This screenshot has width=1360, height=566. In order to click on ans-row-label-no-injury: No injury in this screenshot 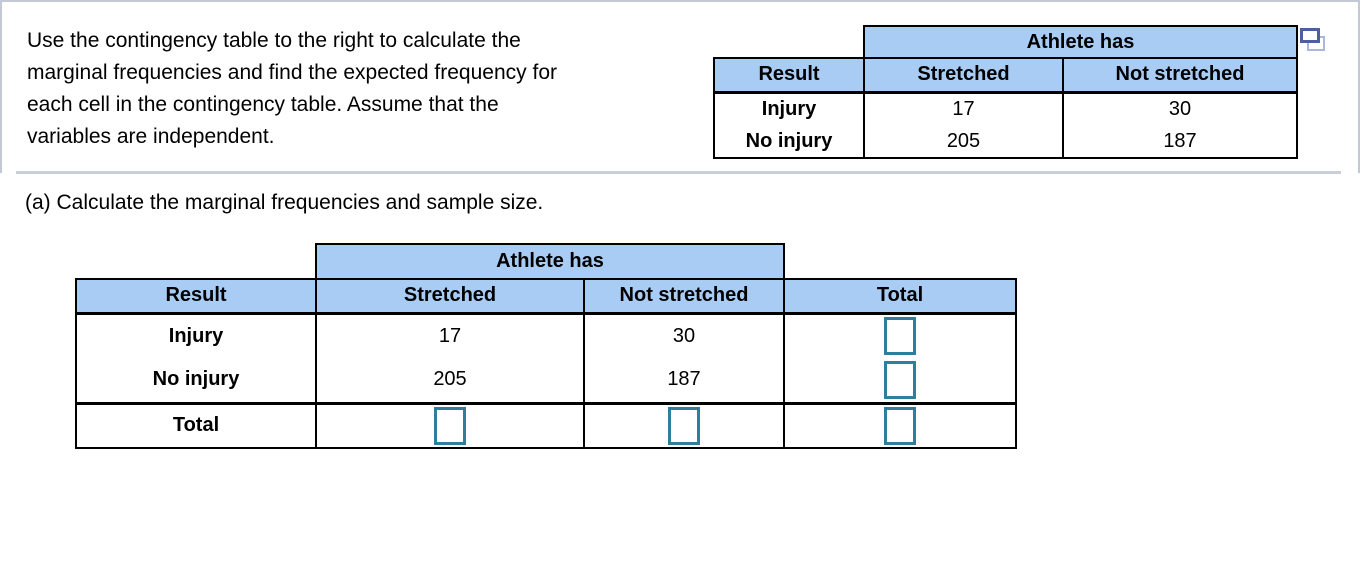, I will do `click(196, 381)`.